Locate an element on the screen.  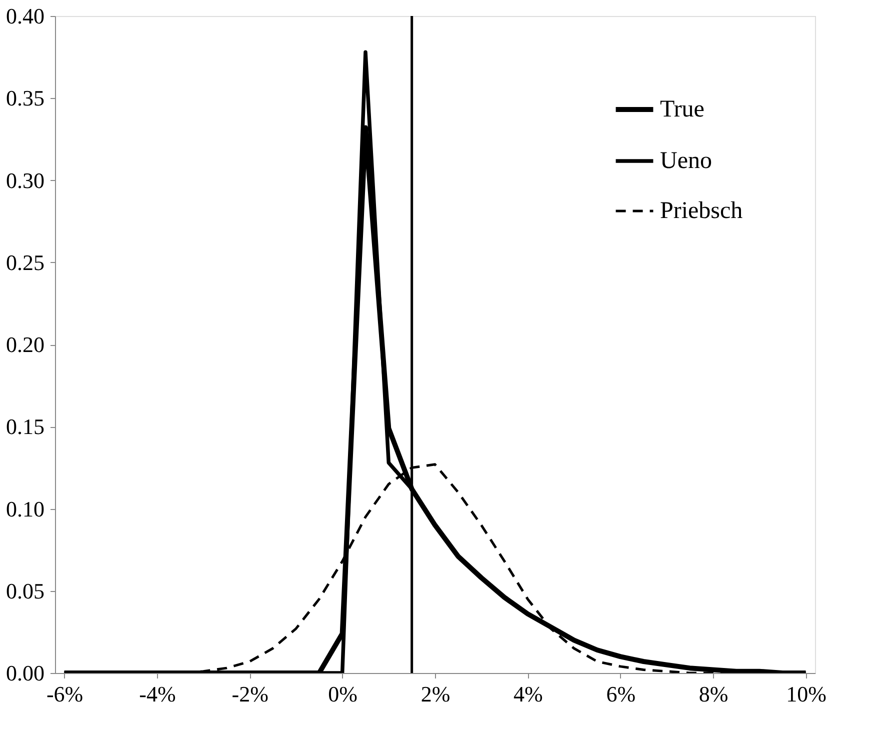
y-tick-label: 0.10 is located at coordinates (25, 509).